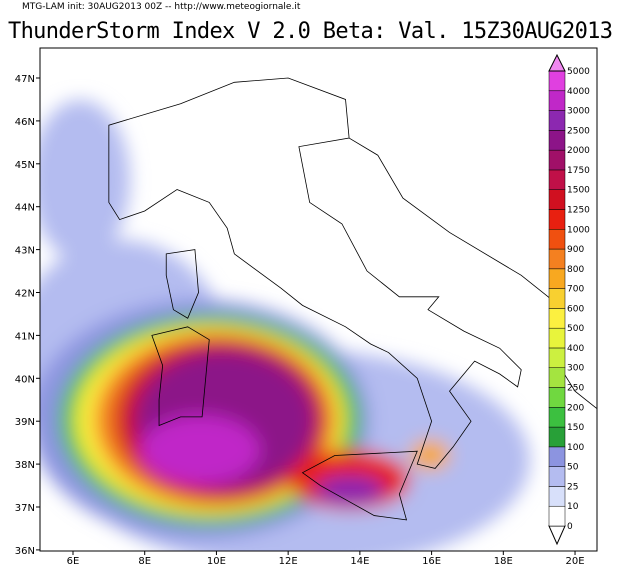 The width and height of the screenshot is (640, 566). What do you see at coordinates (25, 551) in the screenshot?
I see `lat-label: 36N` at bounding box center [25, 551].